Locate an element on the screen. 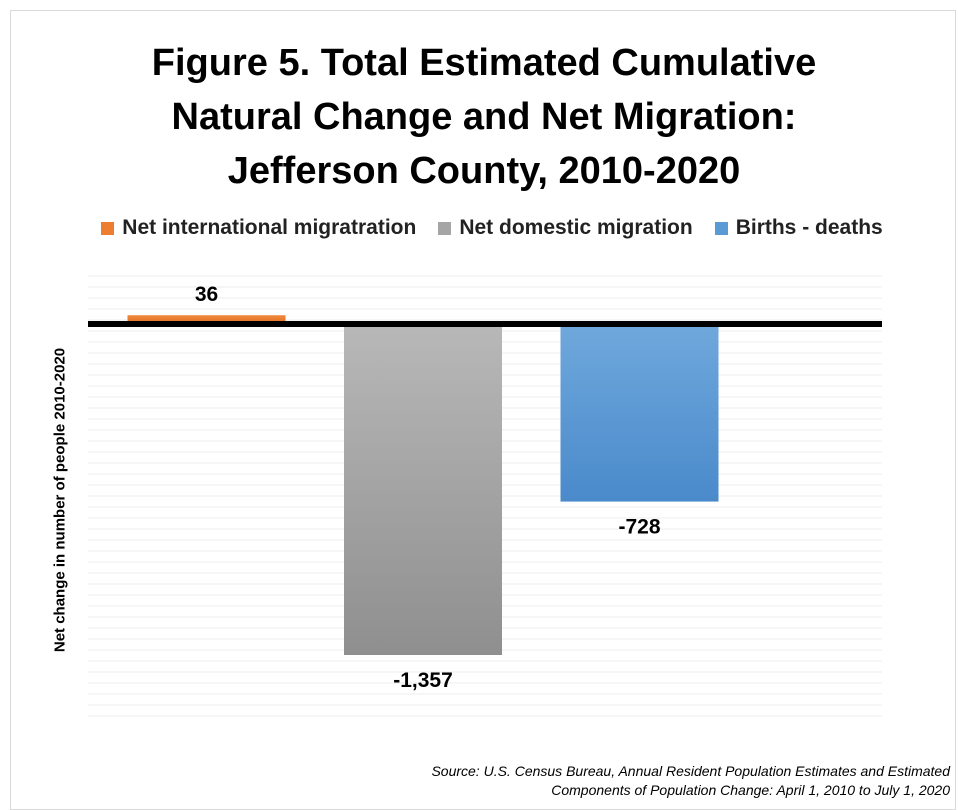 The image size is (958, 810). legend-swatch-international is located at coordinates (108, 228).